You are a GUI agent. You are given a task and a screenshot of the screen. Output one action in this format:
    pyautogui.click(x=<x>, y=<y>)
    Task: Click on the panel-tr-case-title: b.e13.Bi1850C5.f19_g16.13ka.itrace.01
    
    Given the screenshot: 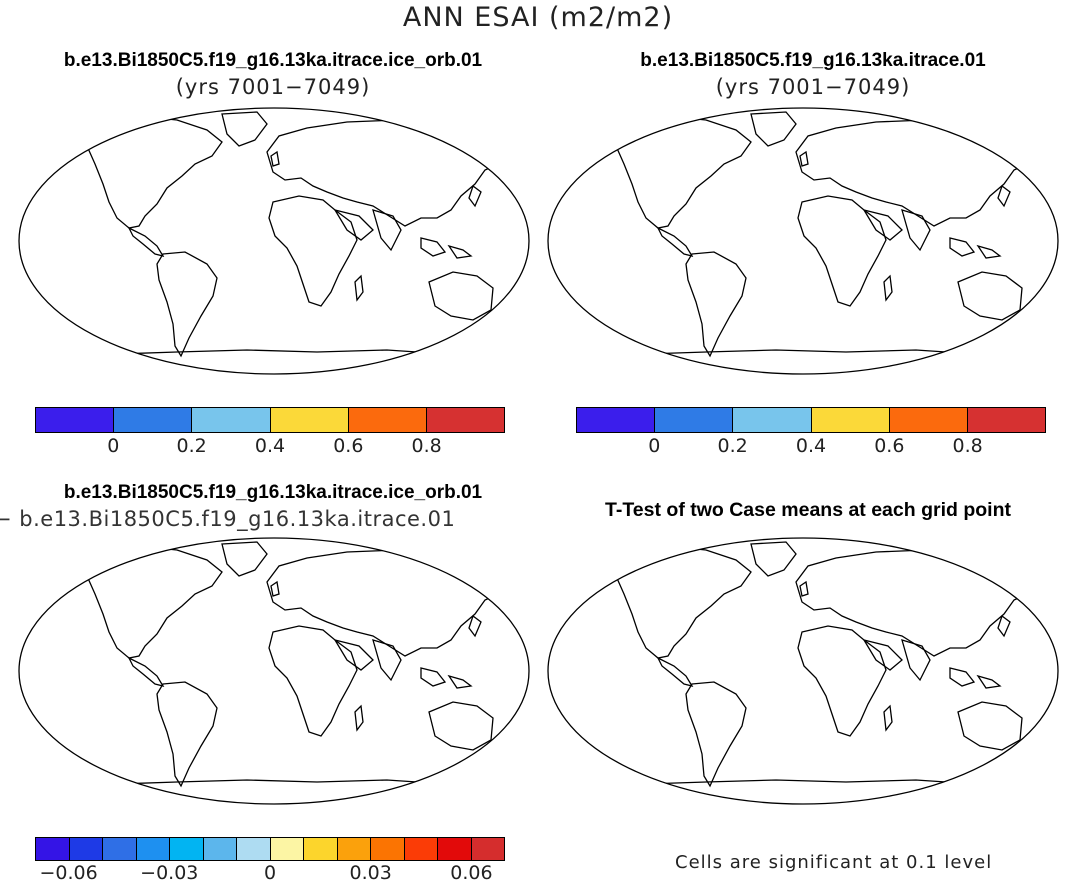 What is the action you would take?
    pyautogui.click(x=813, y=60)
    